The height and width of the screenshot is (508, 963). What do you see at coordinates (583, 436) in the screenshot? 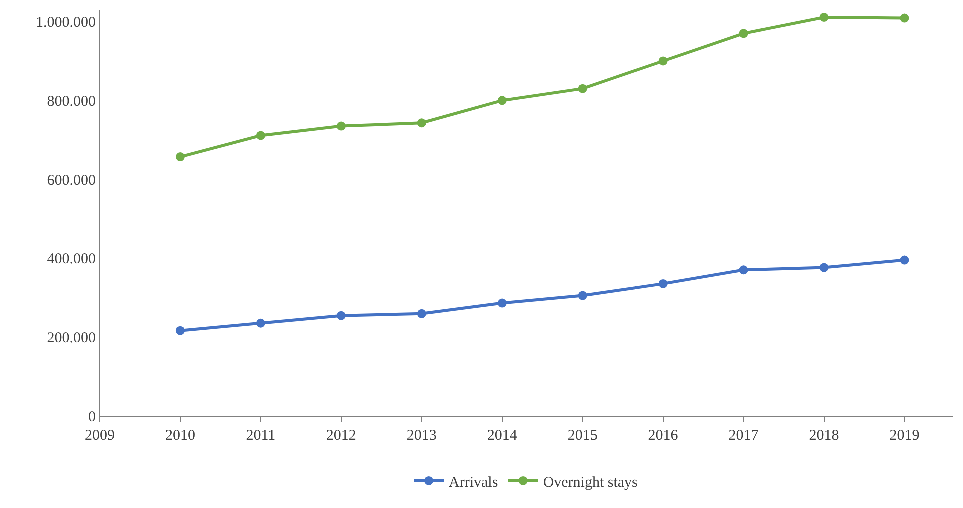
I see `x-tick-label: 2015` at bounding box center [583, 436].